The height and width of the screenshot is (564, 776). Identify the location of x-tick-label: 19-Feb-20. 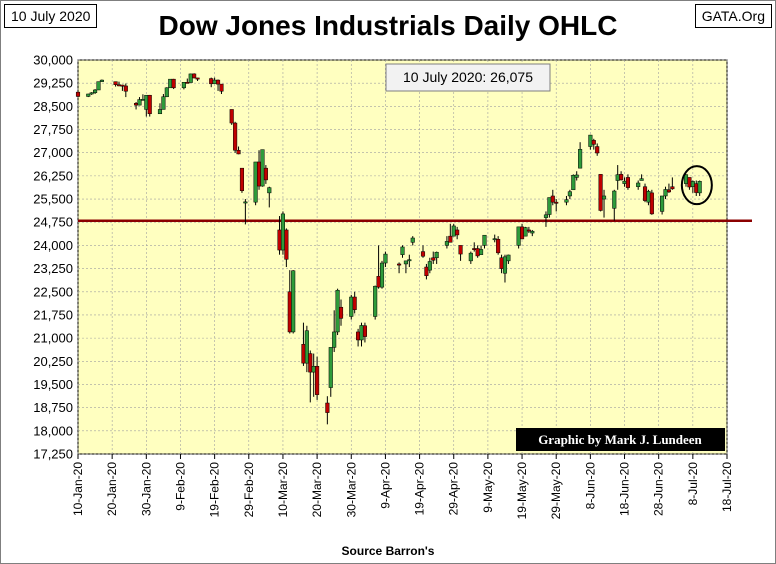
(215, 490).